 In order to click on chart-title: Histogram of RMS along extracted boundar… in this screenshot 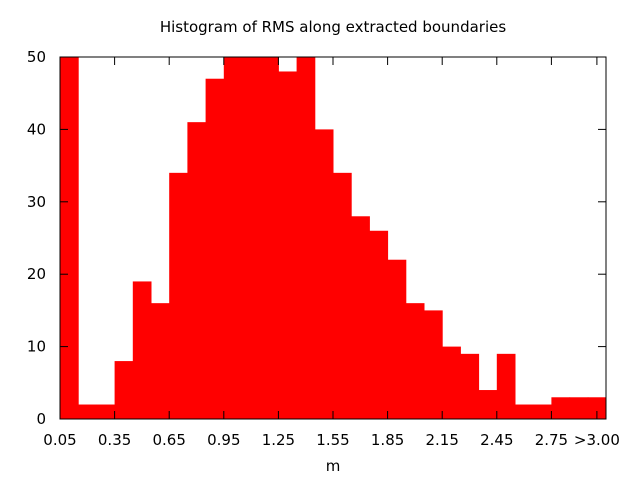, I will do `click(333, 27)`.